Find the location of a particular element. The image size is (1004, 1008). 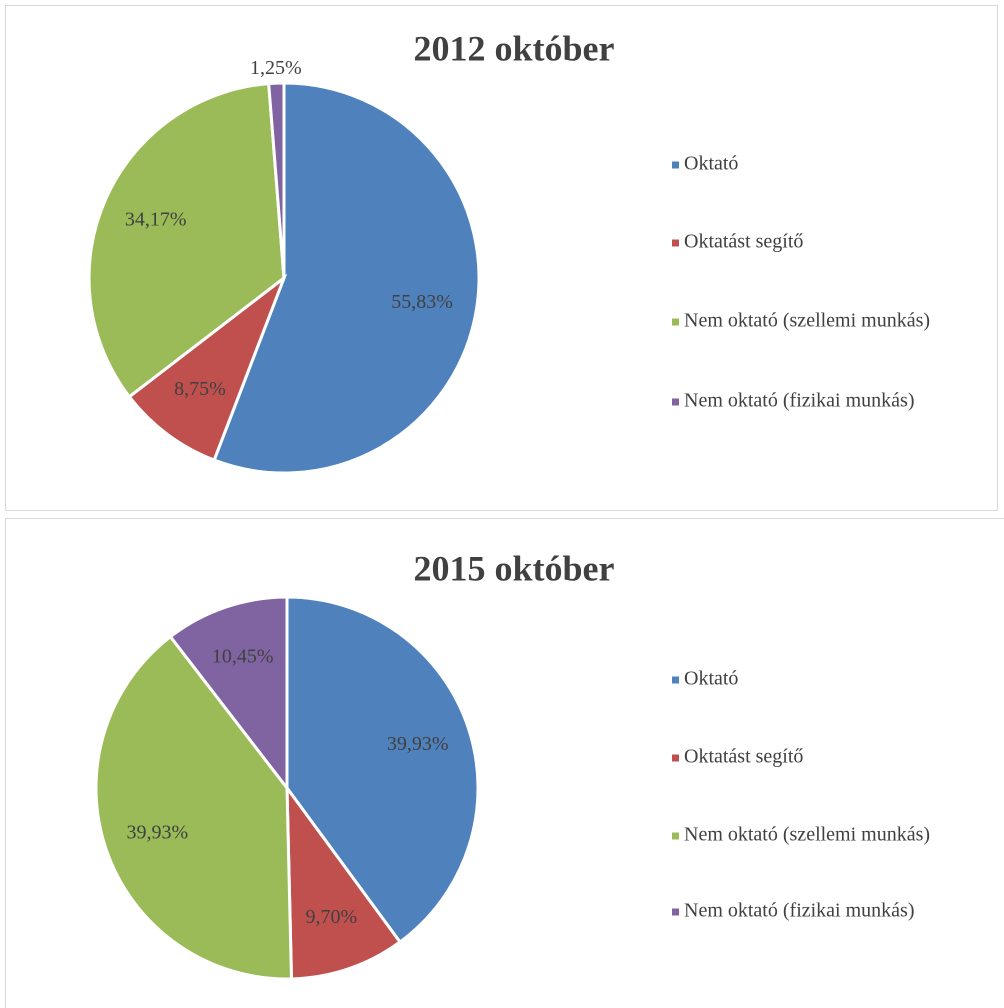

data-label: 1,25% is located at coordinates (276, 68).